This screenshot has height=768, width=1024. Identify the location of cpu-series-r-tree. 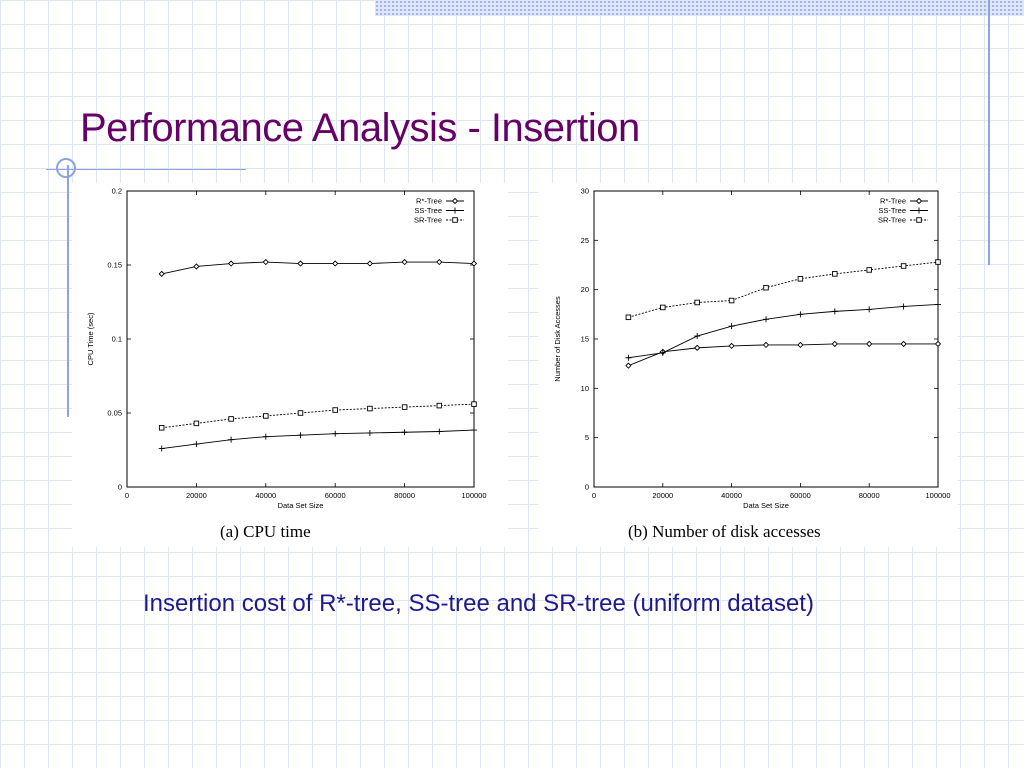
(318, 268).